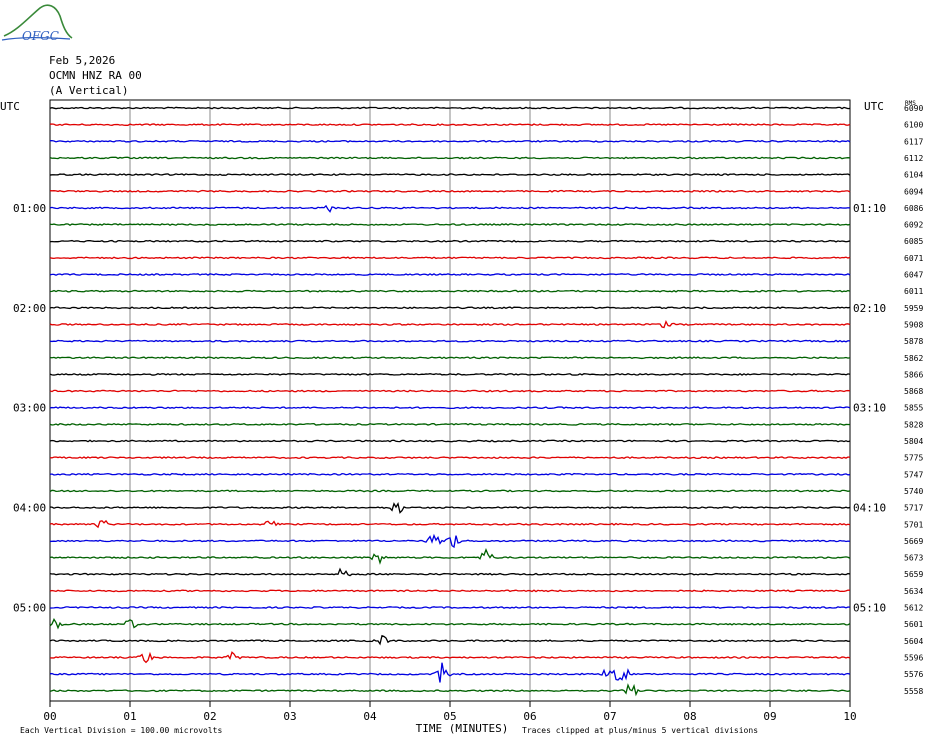  I want to click on x-tick-label: 03, so click(289, 716).